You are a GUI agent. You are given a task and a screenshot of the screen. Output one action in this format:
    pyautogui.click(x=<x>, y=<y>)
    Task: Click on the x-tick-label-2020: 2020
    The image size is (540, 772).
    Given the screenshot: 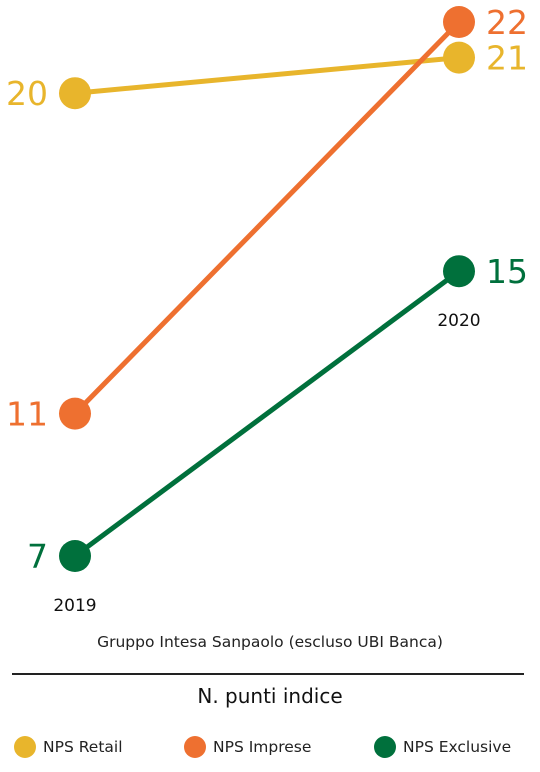 What is the action you would take?
    pyautogui.click(x=458, y=321)
    